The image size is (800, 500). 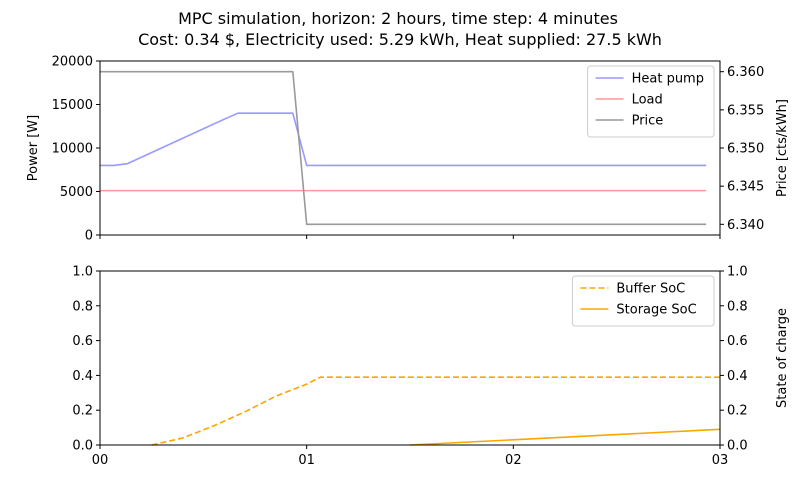 What do you see at coordinates (82, 341) in the screenshot?
I see `y-left-tick-label: 0.6` at bounding box center [82, 341].